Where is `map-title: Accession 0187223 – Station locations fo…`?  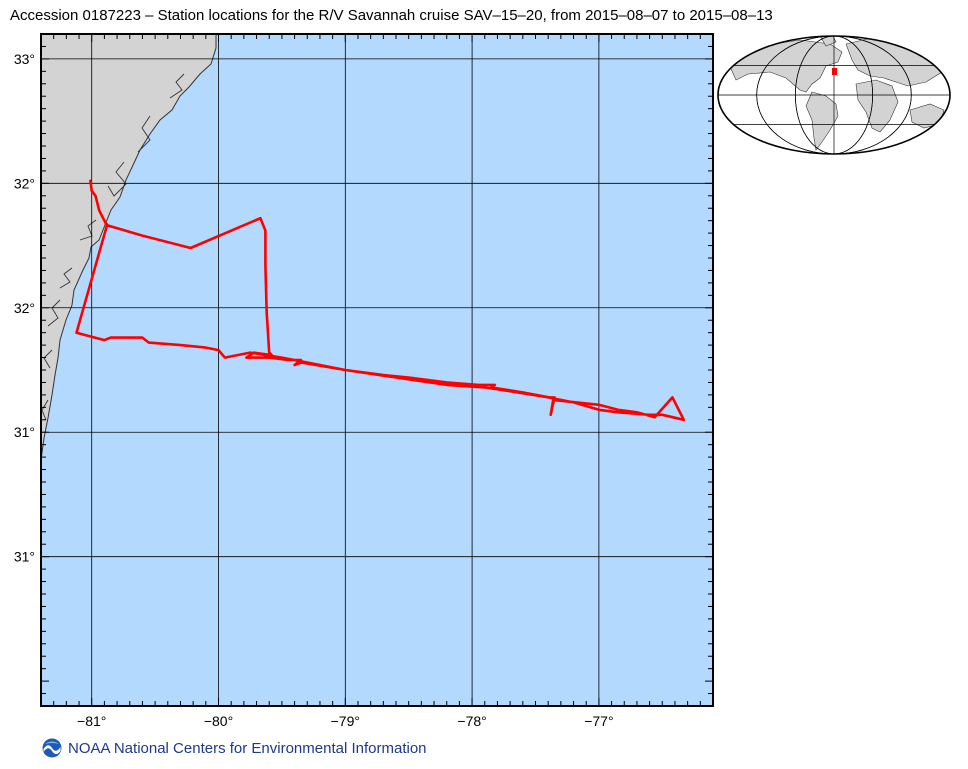 map-title: Accession 0187223 – Station locations fo… is located at coordinates (391, 15).